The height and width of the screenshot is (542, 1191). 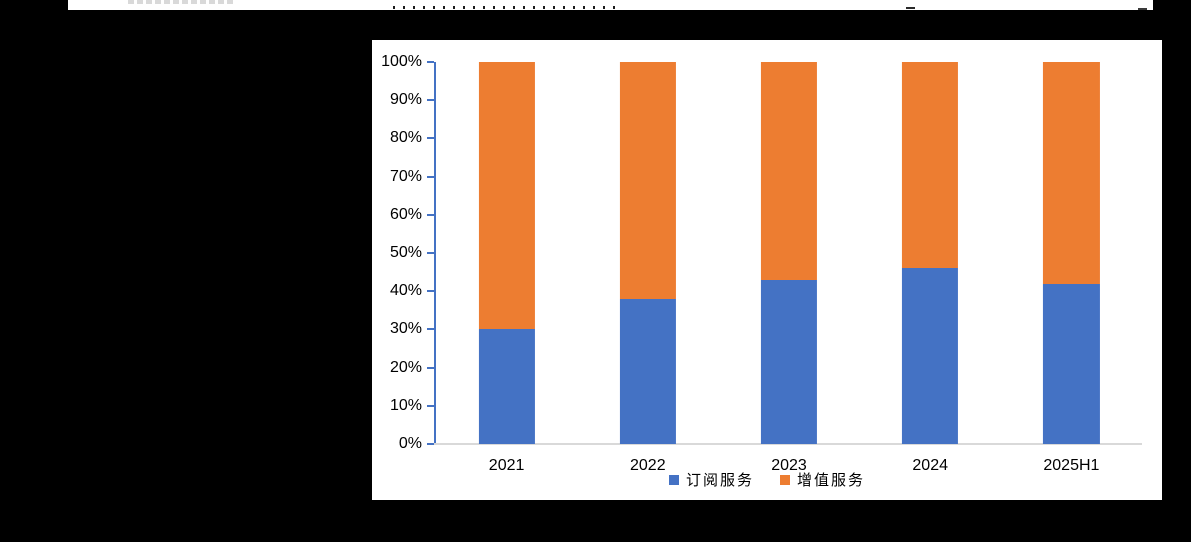 I want to click on y-tick-label: 70%, so click(x=405, y=176).